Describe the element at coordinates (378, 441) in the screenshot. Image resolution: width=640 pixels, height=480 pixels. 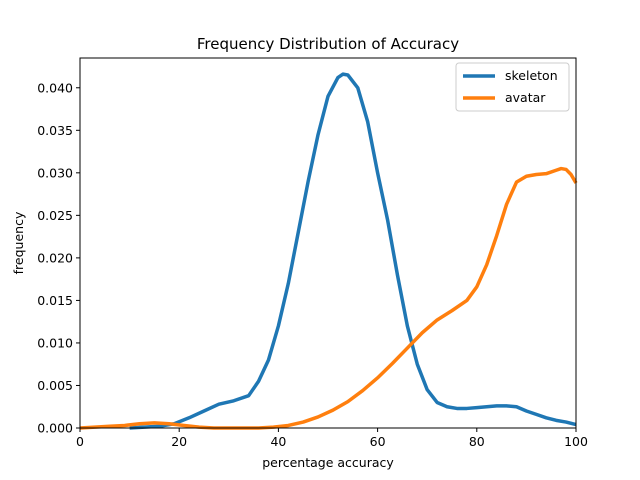
I see `x-tick-label: 60` at that location.